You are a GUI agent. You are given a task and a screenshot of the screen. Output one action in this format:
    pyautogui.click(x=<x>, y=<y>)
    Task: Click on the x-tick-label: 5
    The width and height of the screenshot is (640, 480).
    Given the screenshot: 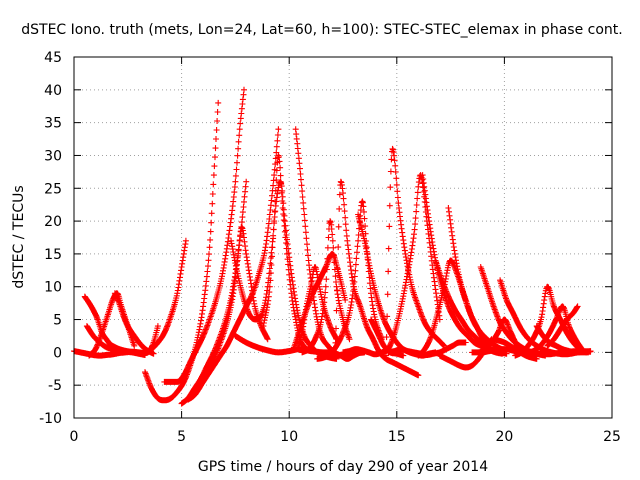 What is the action you would take?
    pyautogui.click(x=181, y=437)
    